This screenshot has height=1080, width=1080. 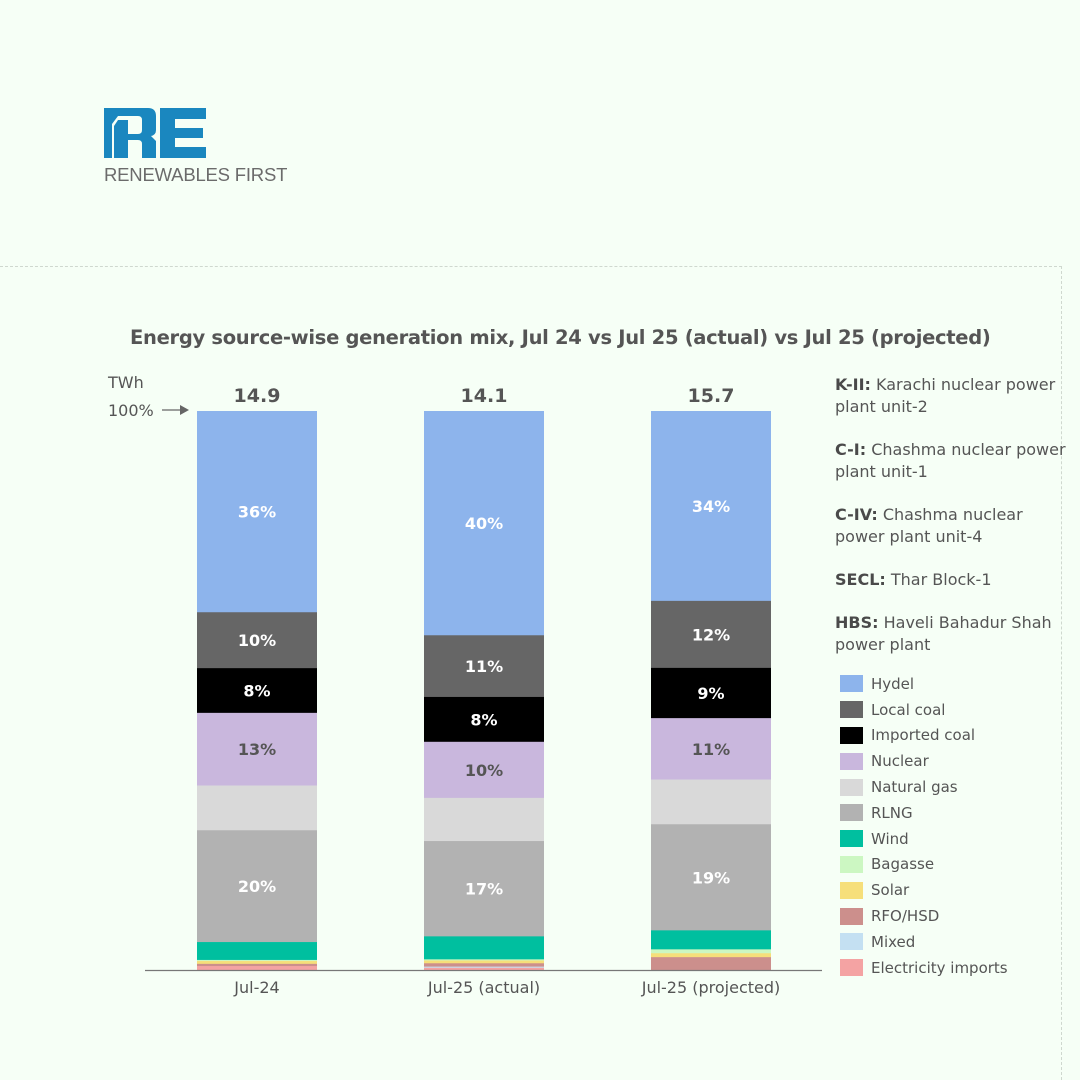 I want to click on x-tick-label: Jul-25 (actual), so click(x=483, y=987).